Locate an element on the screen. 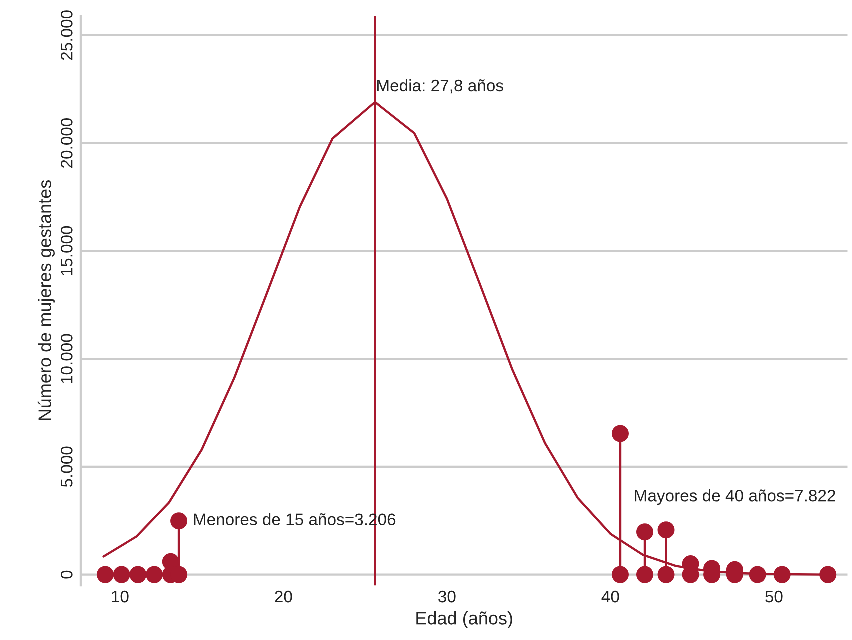  x-axis-title: Edad (años) is located at coordinates (464, 620).